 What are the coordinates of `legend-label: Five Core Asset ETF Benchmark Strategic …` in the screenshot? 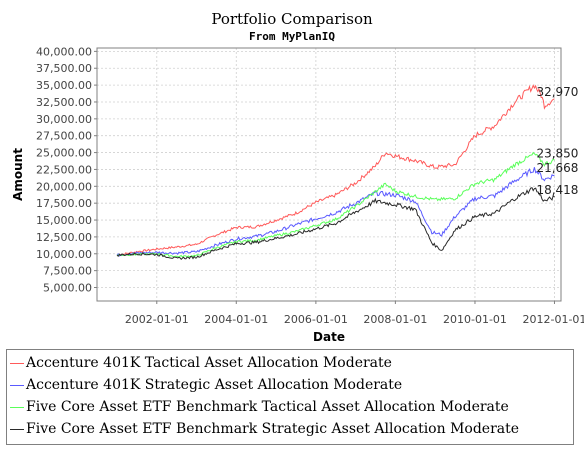 It's located at (273, 429).